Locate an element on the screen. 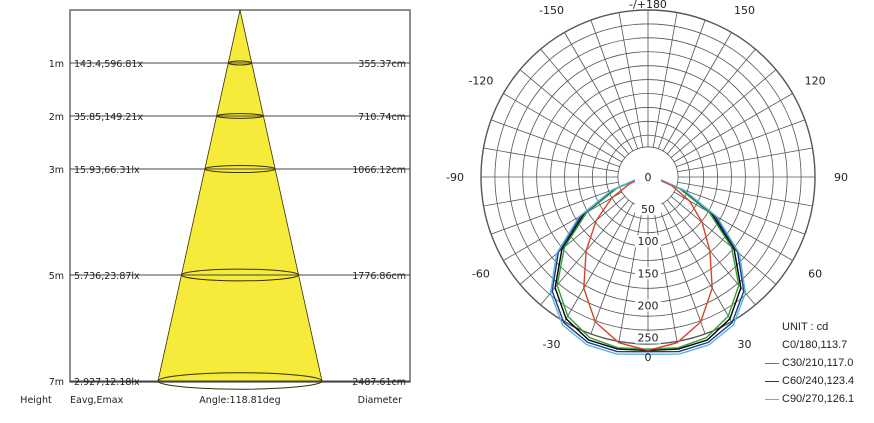 The width and height of the screenshot is (874, 423). column-header-diameter: Diameter is located at coordinates (380, 400).